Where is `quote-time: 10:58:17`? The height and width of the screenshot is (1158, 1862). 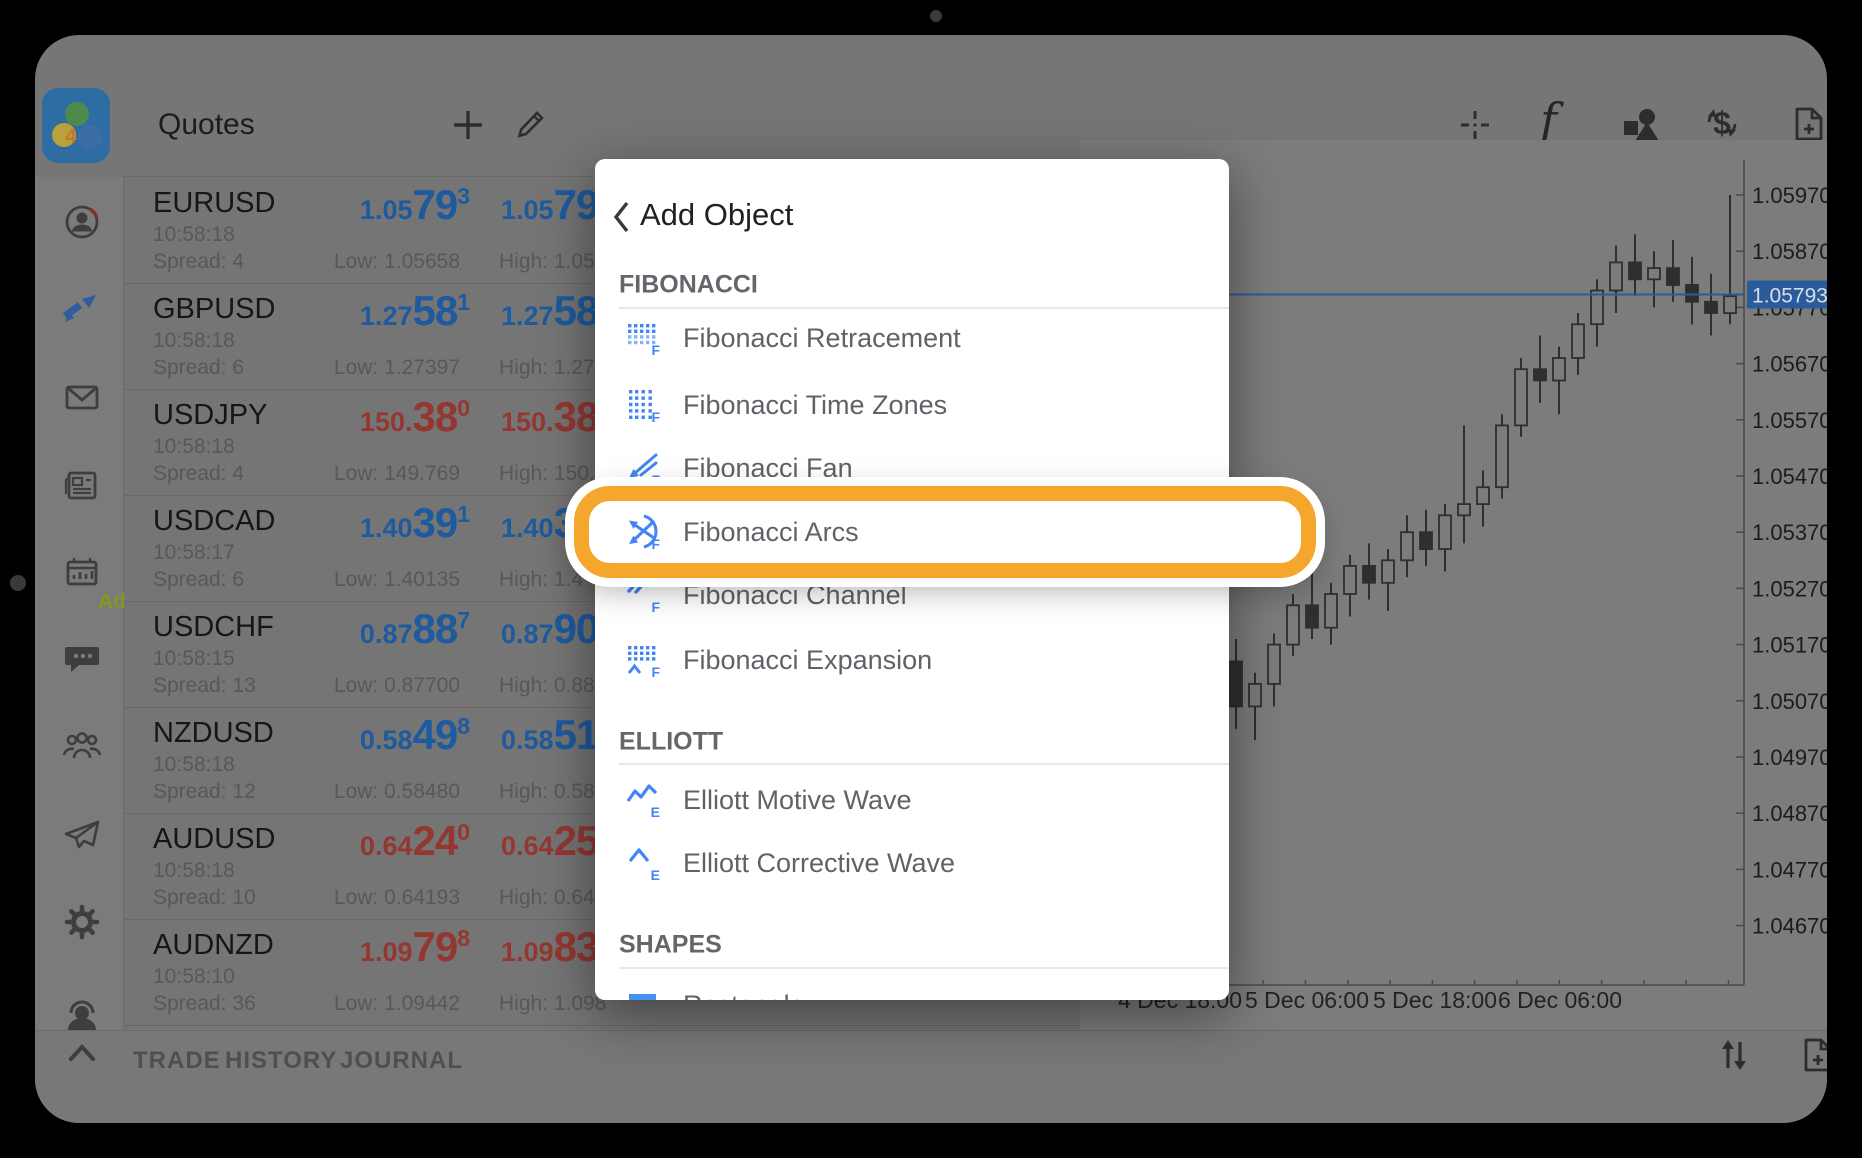 quote-time: 10:58:17 is located at coordinates (194, 552).